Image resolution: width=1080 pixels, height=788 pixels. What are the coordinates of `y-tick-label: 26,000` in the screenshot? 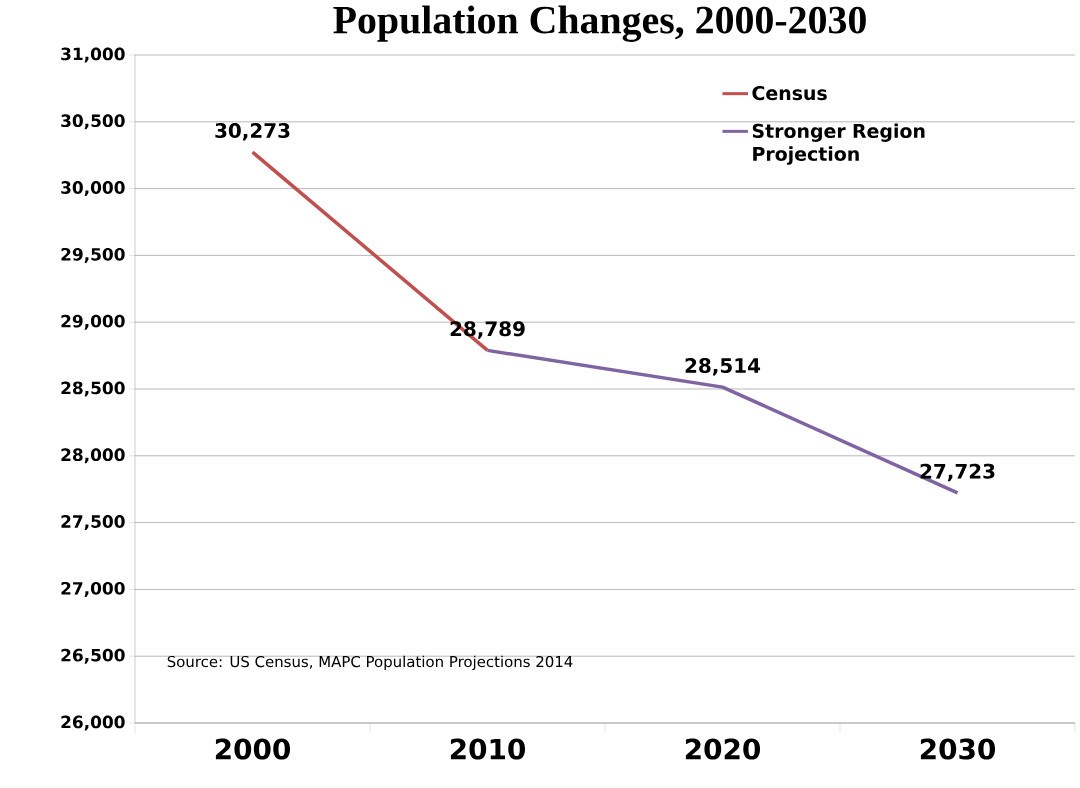 It's located at (93, 723).